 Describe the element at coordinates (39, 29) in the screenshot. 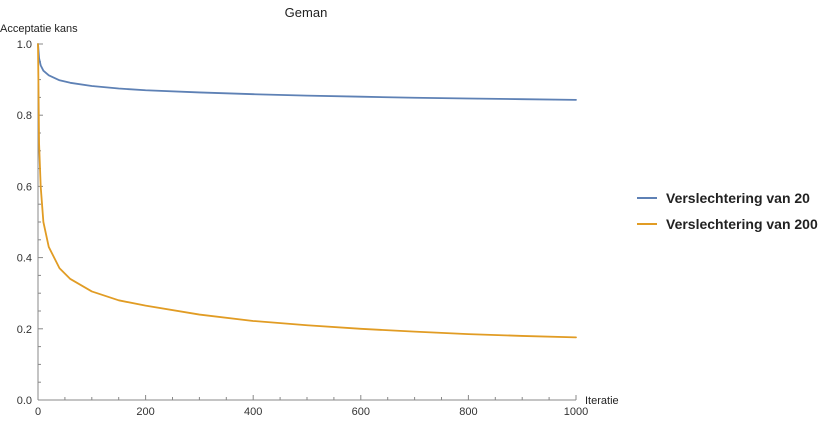

I see `y-axis-title: Acceptatie kans` at that location.